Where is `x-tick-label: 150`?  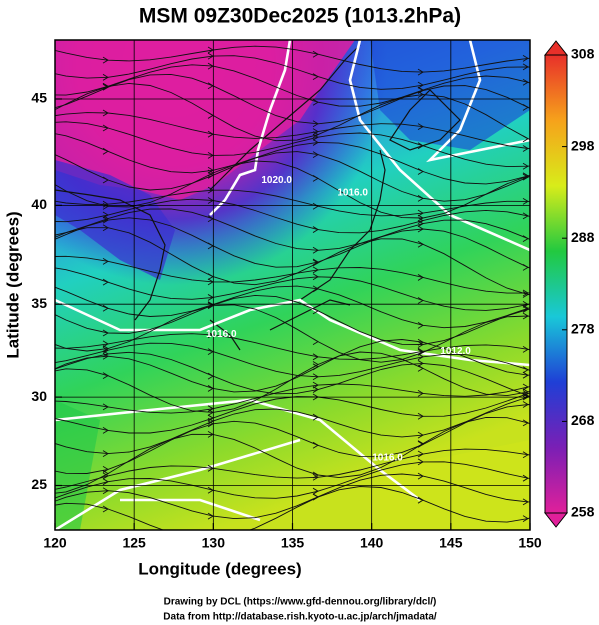
x-tick-label: 150 is located at coordinates (530, 543).